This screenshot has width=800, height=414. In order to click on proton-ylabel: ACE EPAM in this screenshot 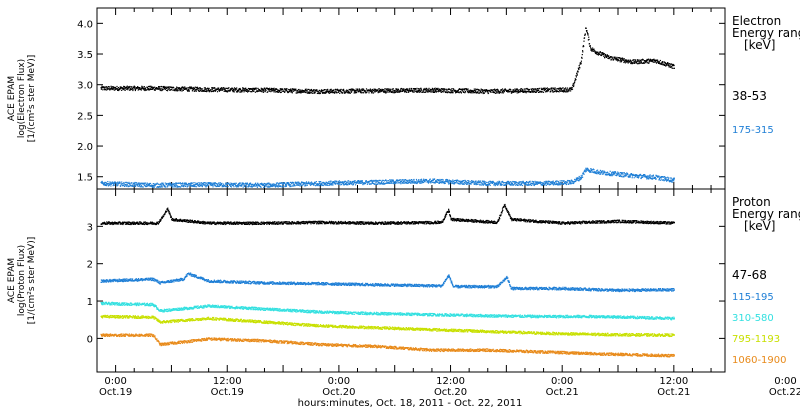, I will do `click(12, 280)`.